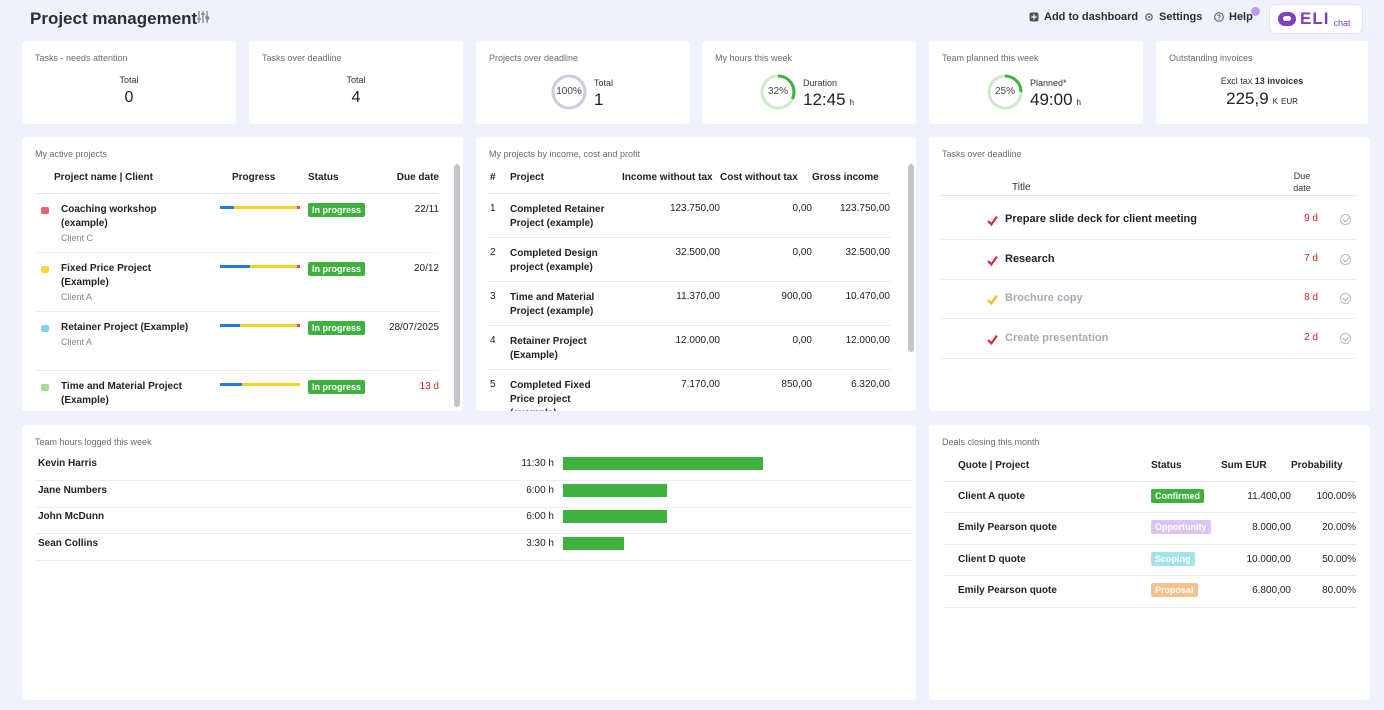  Describe the element at coordinates (129, 97) in the screenshot. I see `kpi-value: 0` at that location.